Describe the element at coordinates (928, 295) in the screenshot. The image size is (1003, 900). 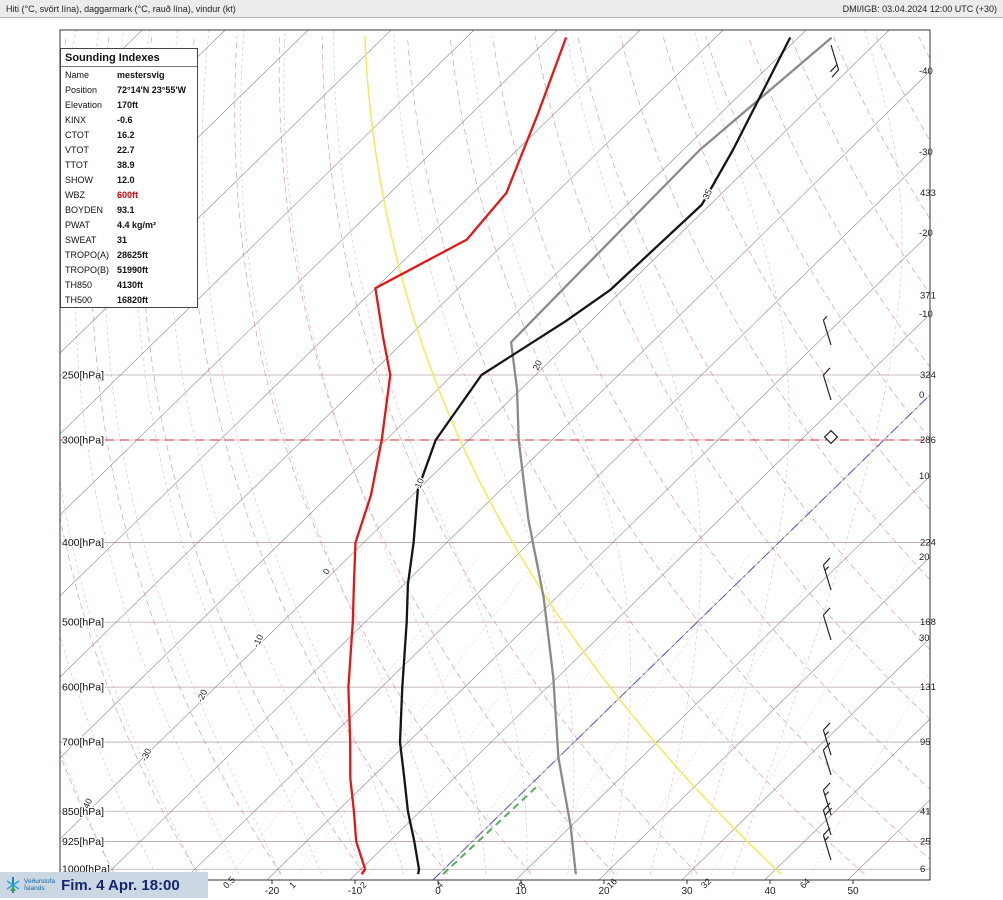
I see `right-height-label: 371` at that location.